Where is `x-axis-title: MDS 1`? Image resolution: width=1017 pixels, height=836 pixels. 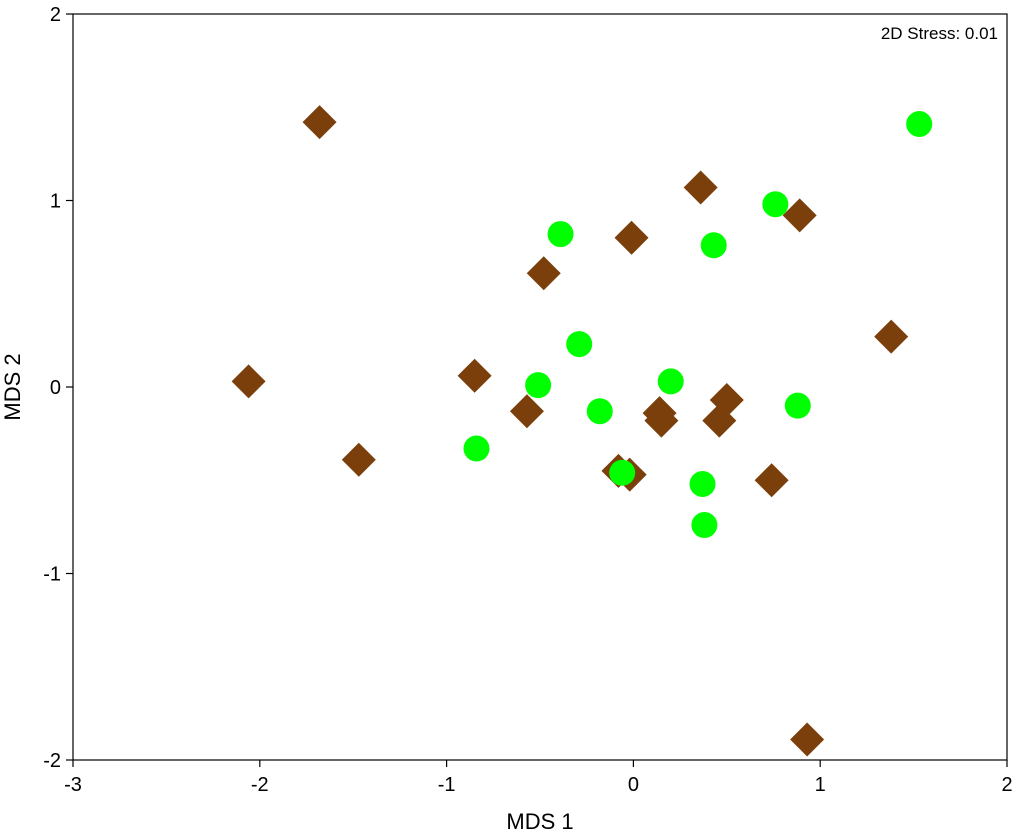
x-axis-title: MDS 1 is located at coordinates (539, 821).